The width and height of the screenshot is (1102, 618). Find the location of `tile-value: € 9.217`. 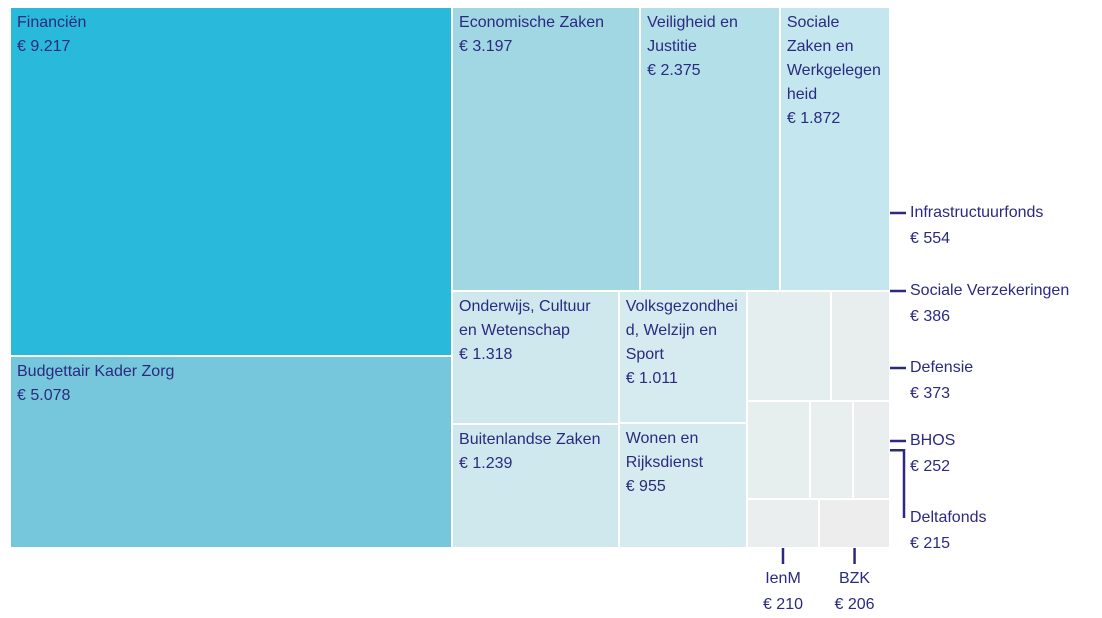

tile-value: € 9.217 is located at coordinates (44, 46).